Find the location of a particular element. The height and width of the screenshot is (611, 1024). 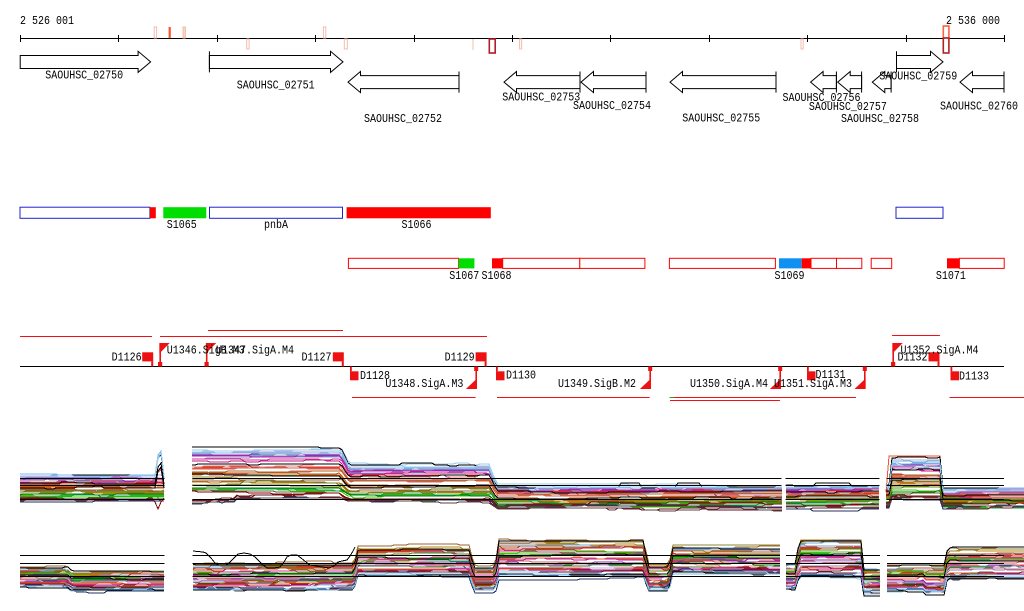

svg-text: D1126 is located at coordinates (127, 358).